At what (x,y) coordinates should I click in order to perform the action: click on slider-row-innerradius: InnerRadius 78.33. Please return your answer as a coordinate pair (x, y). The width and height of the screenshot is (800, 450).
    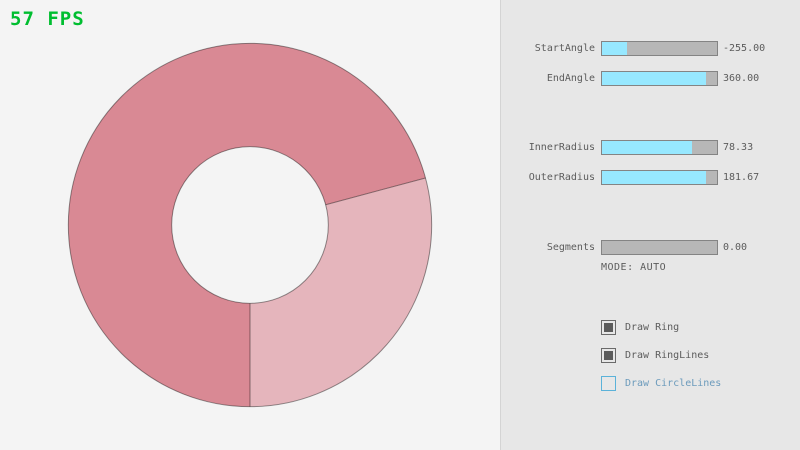
    Looking at the image, I should click on (650, 147).